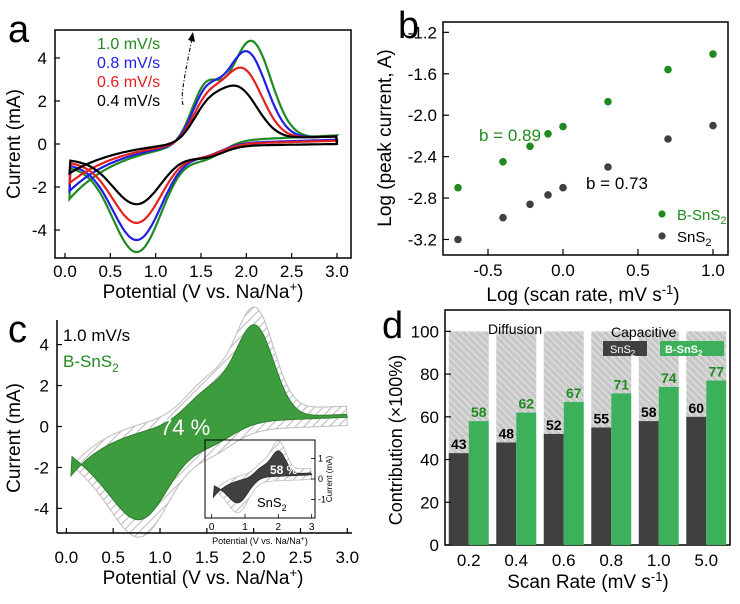 Image resolution: width=740 pixels, height=604 pixels. I want to click on panel-c-letter: c, so click(17, 330).